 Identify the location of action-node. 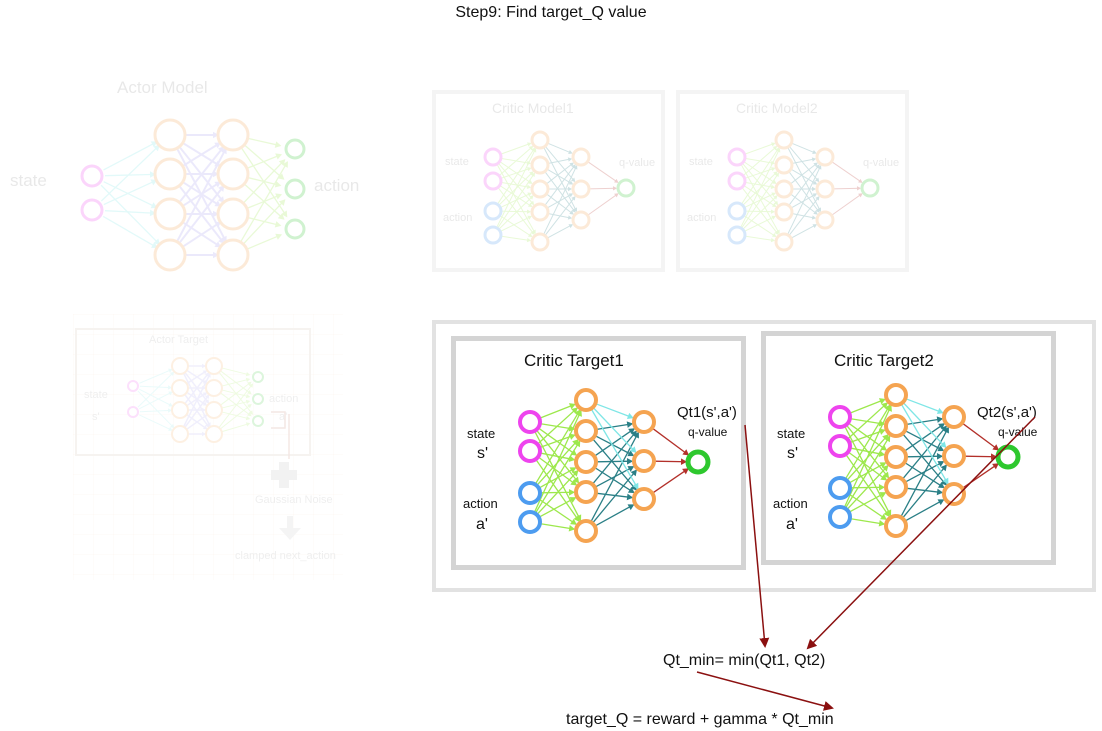
(737, 211).